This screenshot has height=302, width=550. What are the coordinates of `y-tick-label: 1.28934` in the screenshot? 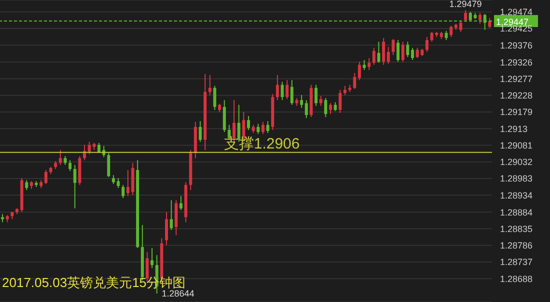 It's located at (516, 195).